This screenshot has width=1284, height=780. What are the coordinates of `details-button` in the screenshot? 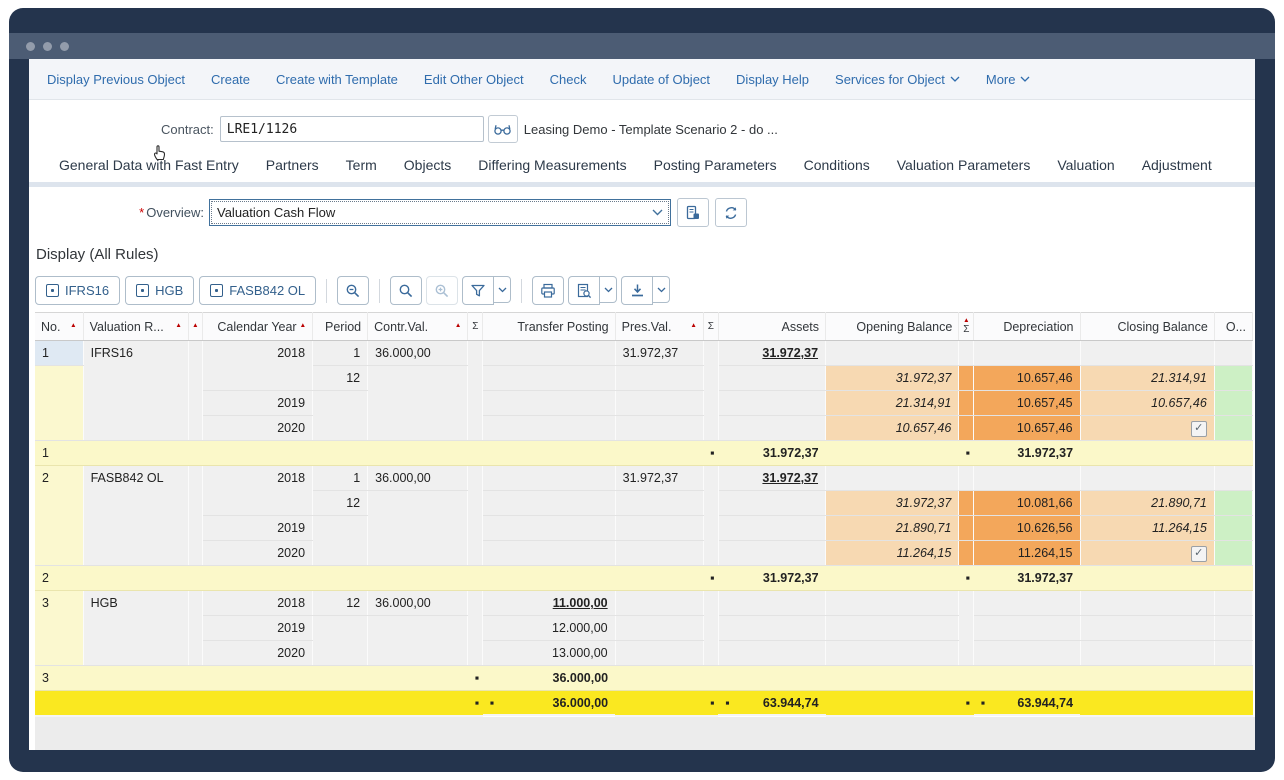 It's located at (353, 290).